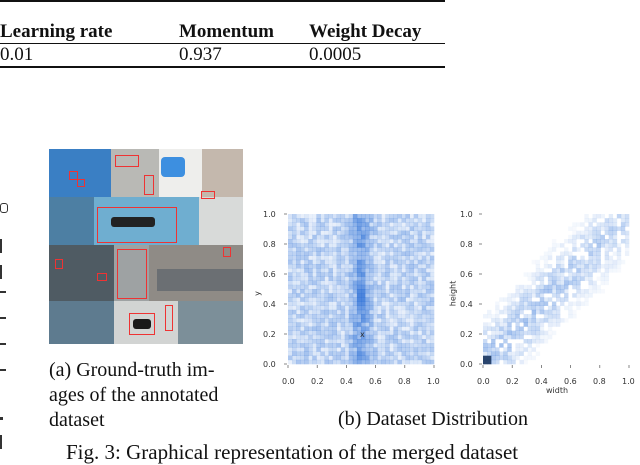  What do you see at coordinates (570, 381) in the screenshot?
I see `x-tick-label: 0.6` at bounding box center [570, 381].